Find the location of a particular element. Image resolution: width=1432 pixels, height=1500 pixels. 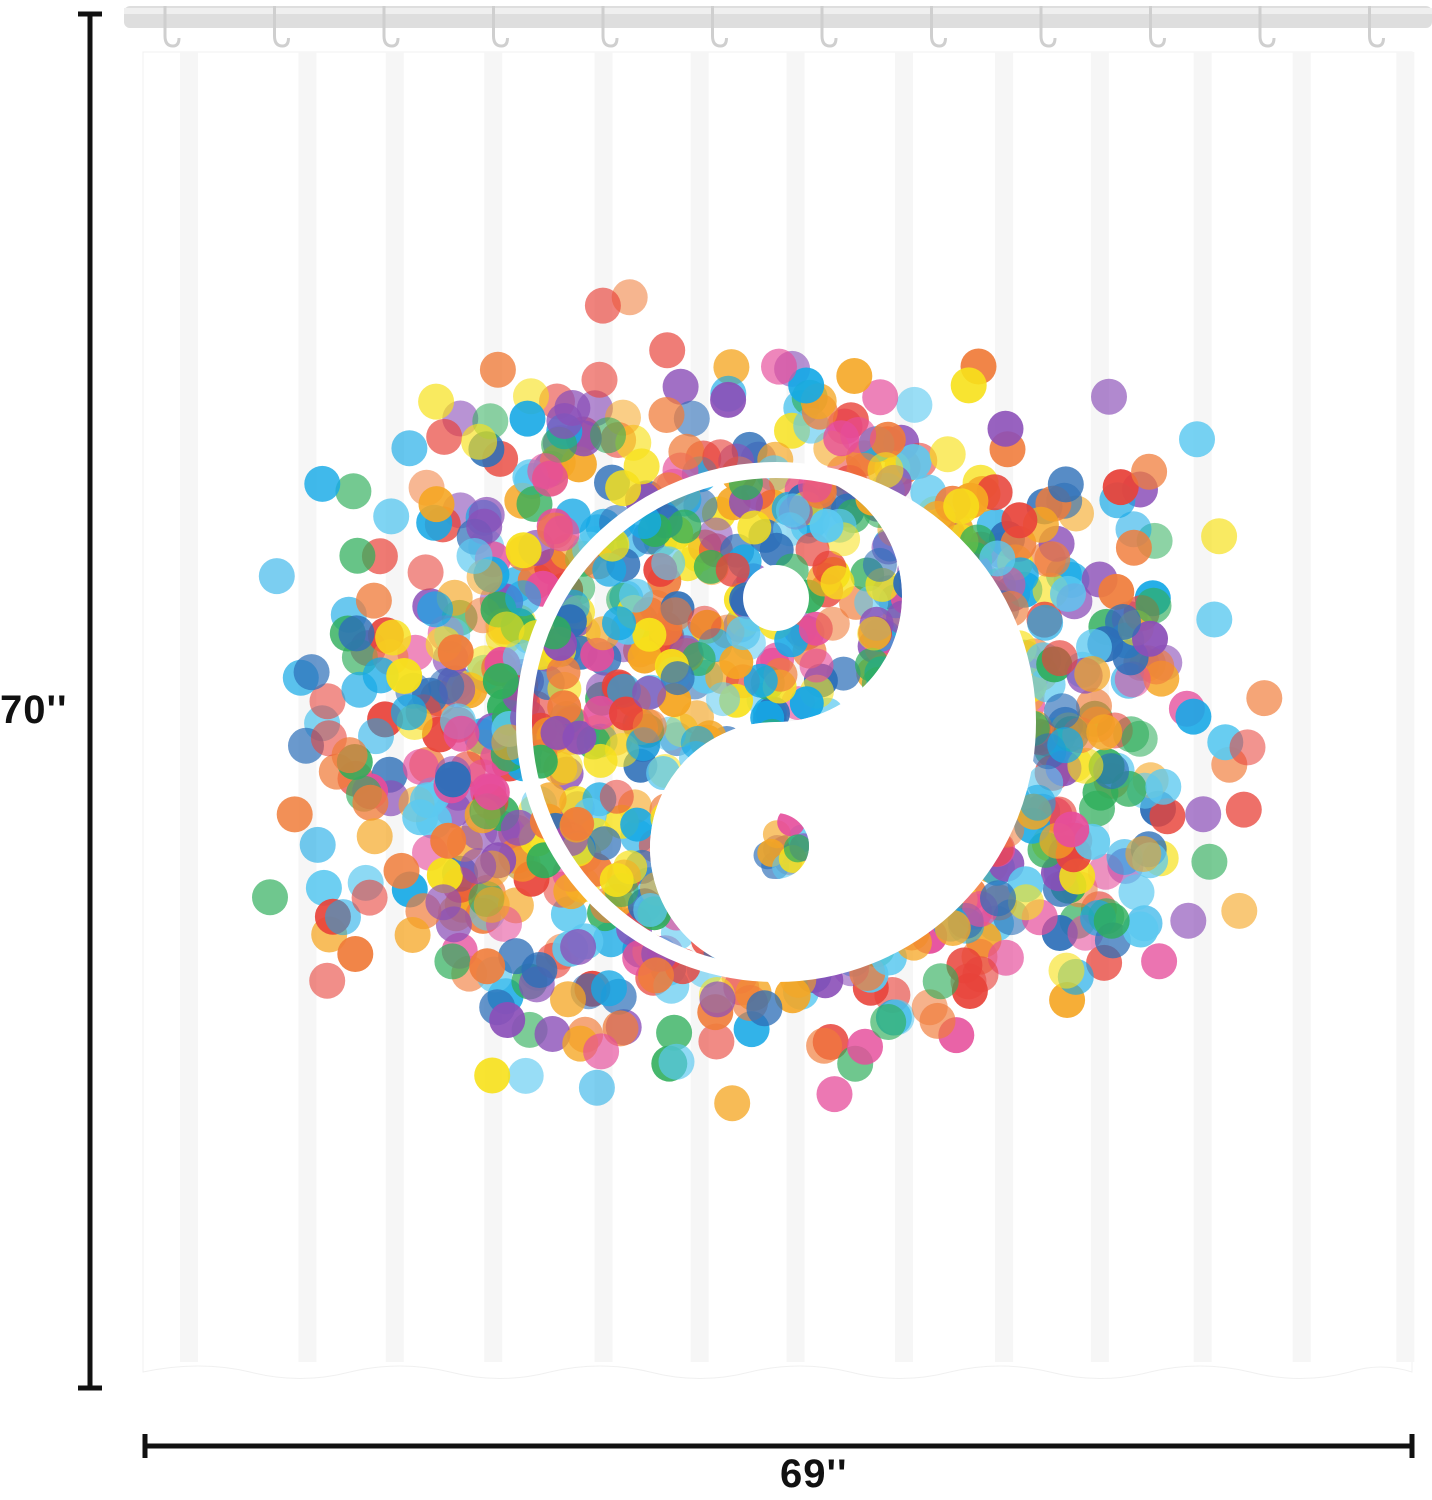

curtain-rod is located at coordinates (778, 17).